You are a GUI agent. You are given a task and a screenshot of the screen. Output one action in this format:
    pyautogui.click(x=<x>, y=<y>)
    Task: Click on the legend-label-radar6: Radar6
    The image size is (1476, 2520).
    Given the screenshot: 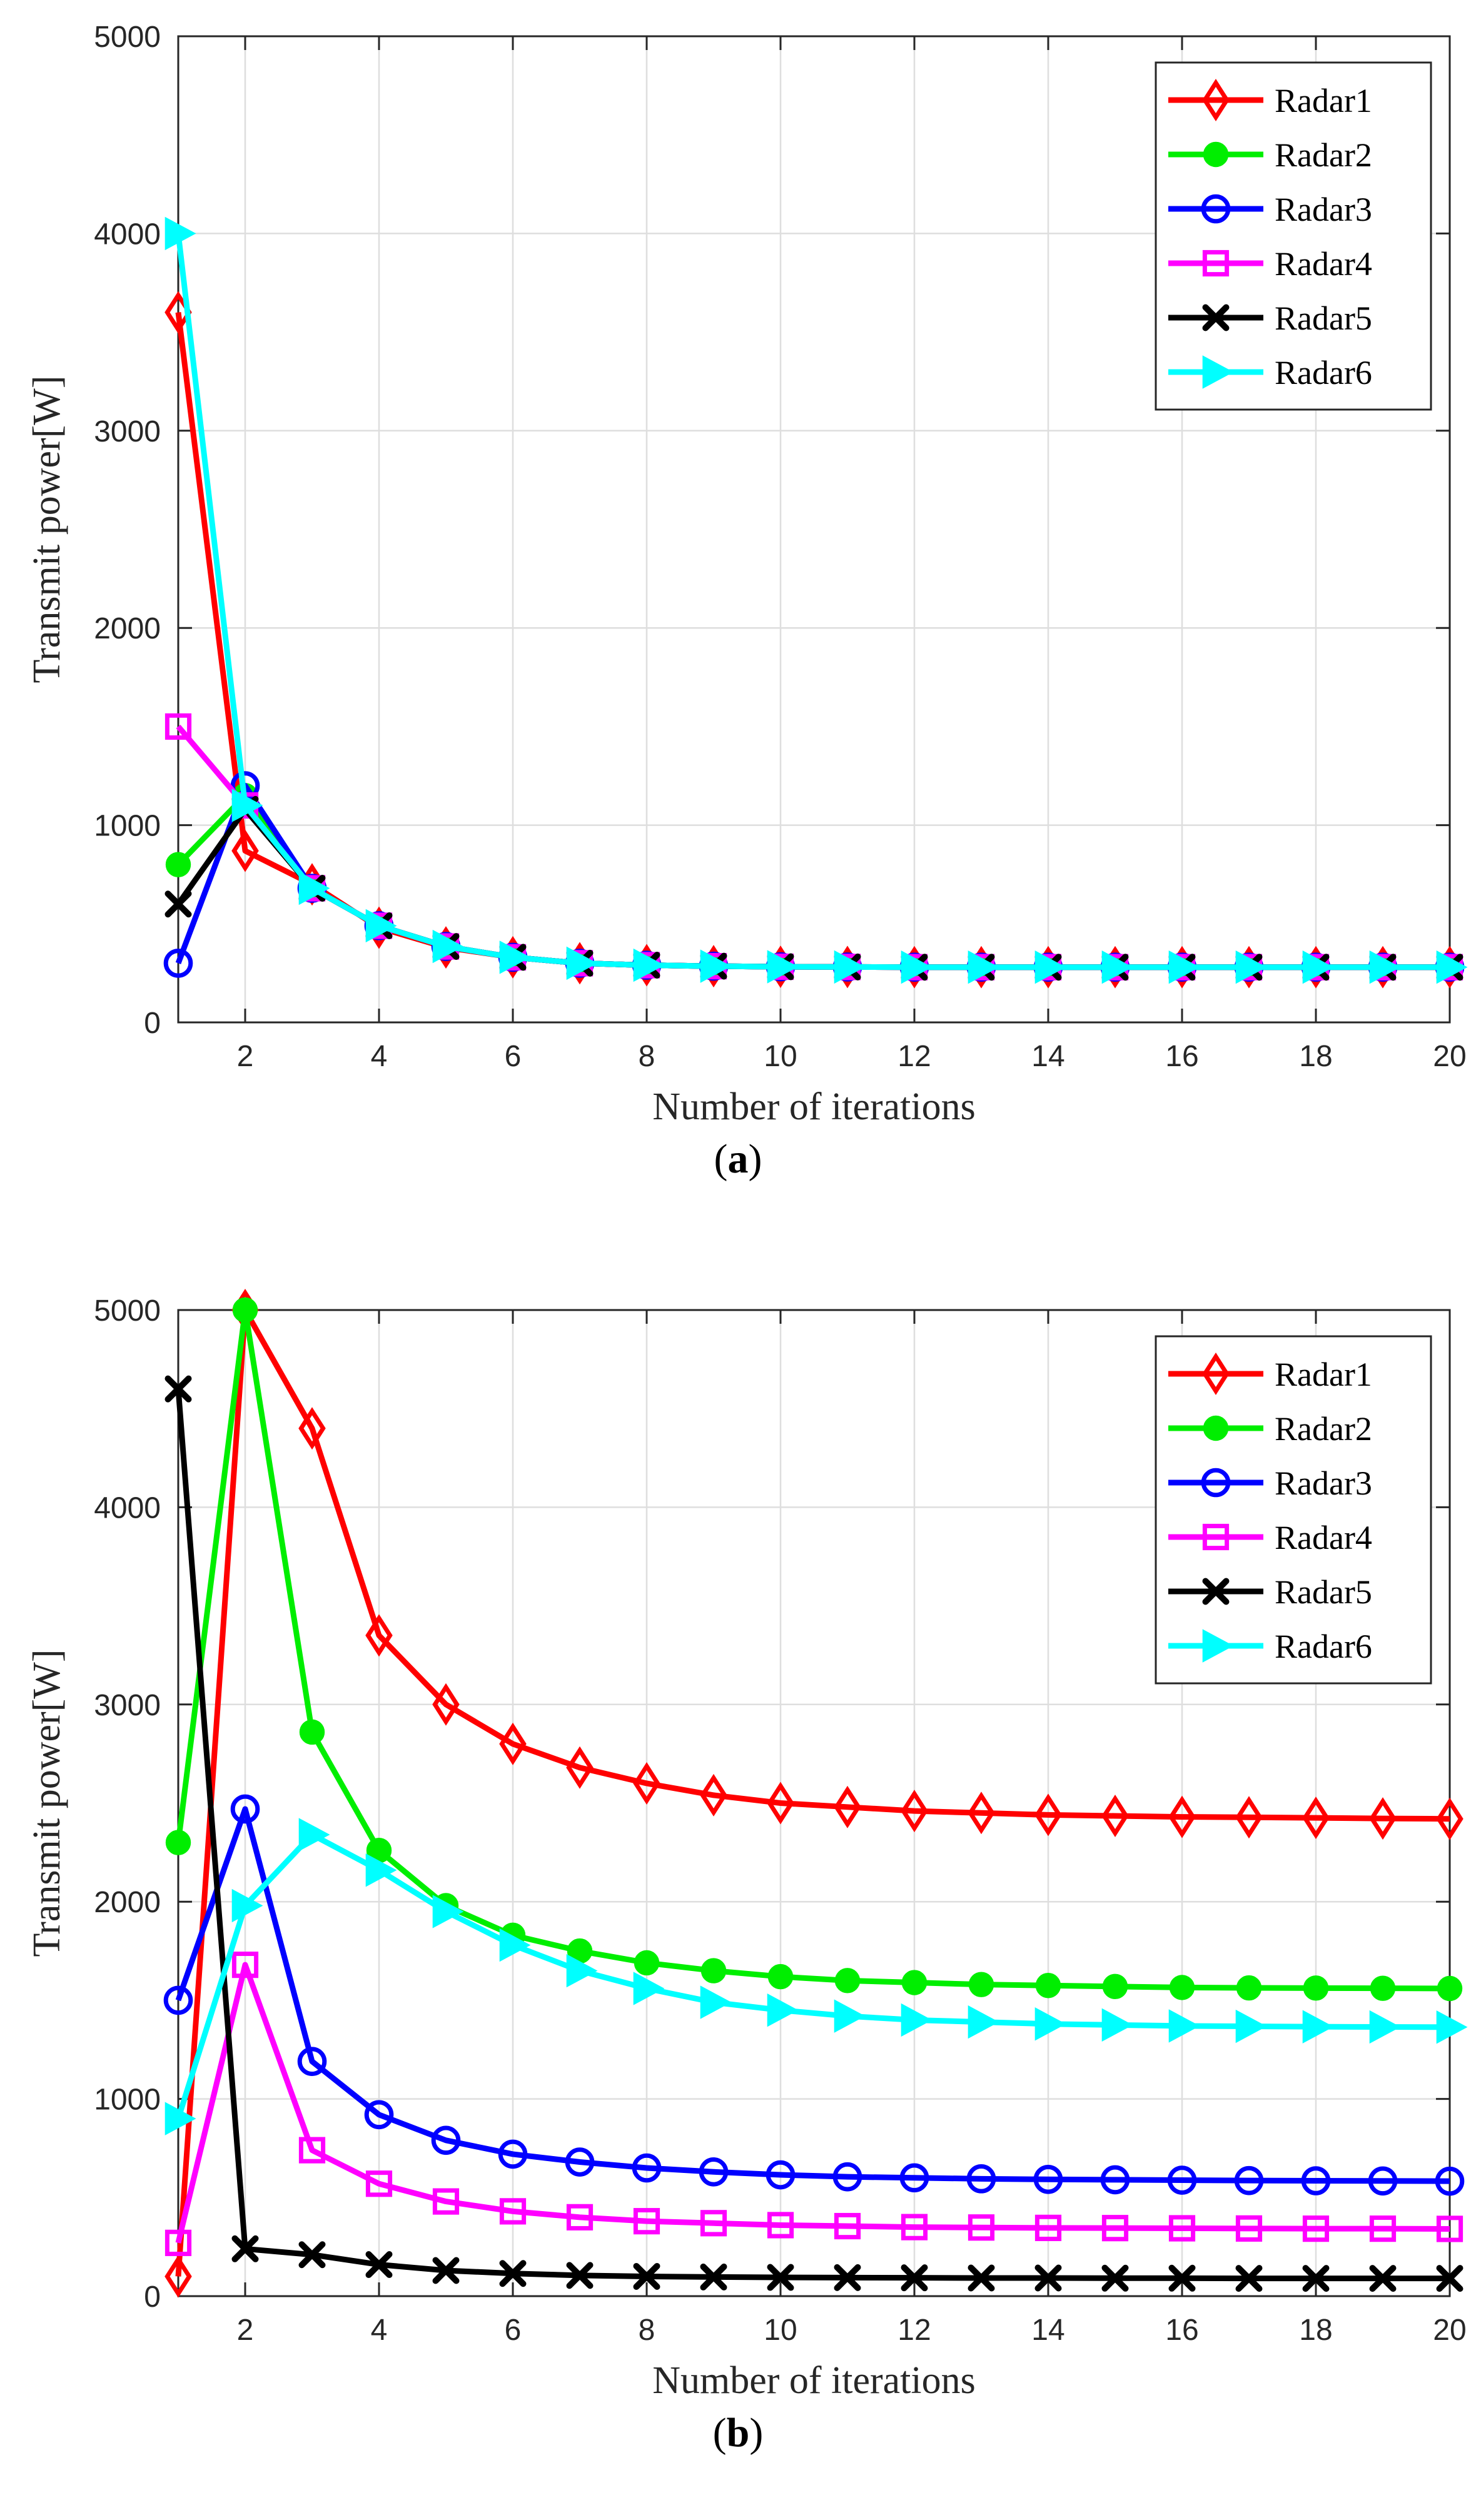 What is the action you would take?
    pyautogui.click(x=1323, y=1646)
    